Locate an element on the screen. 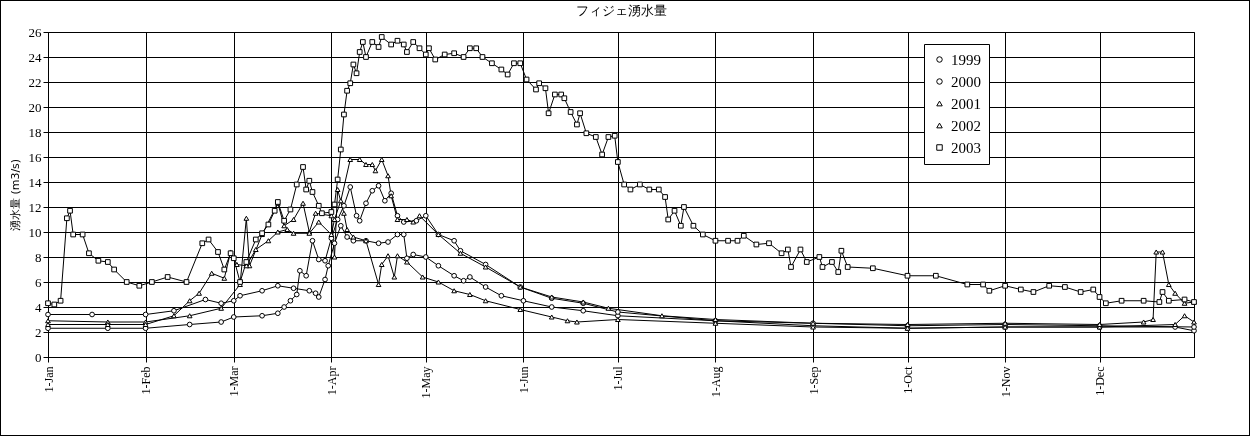 This screenshot has height=438, width=1252. x-tick-label: 1-Sep is located at coordinates (813, 380).